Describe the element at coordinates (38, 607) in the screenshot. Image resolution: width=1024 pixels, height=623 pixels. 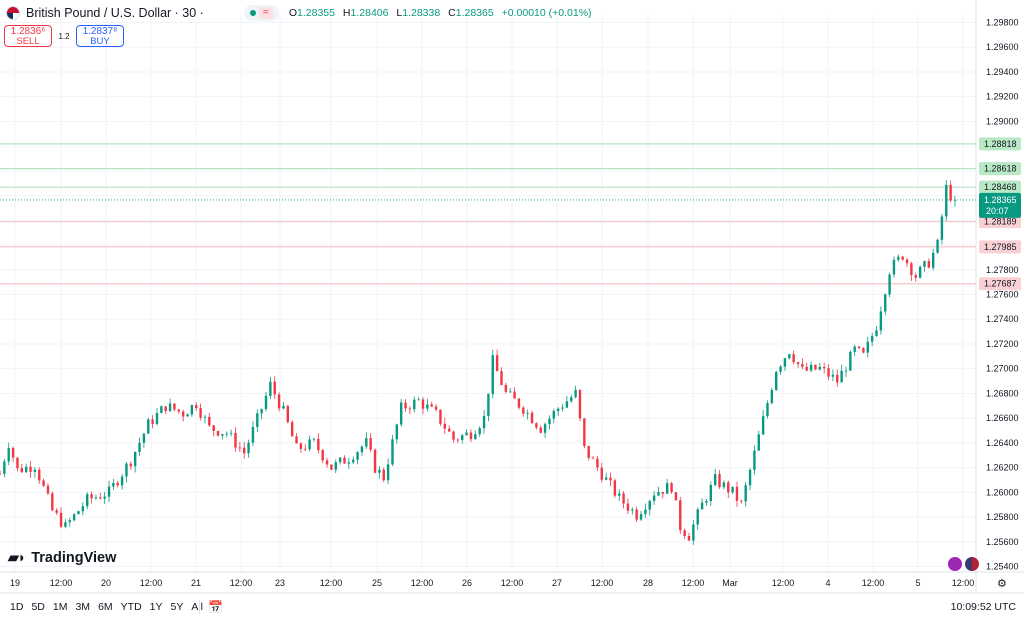
I see `timeframe-5d: 5D` at that location.